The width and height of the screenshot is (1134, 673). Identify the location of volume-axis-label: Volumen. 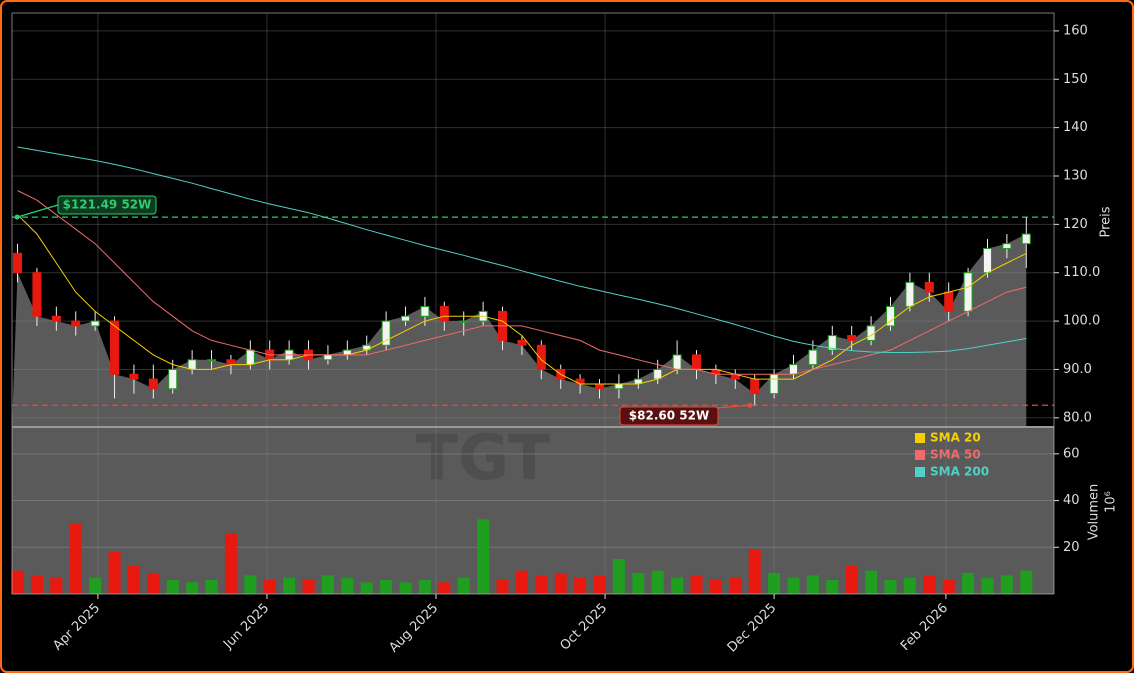
(1094, 512).